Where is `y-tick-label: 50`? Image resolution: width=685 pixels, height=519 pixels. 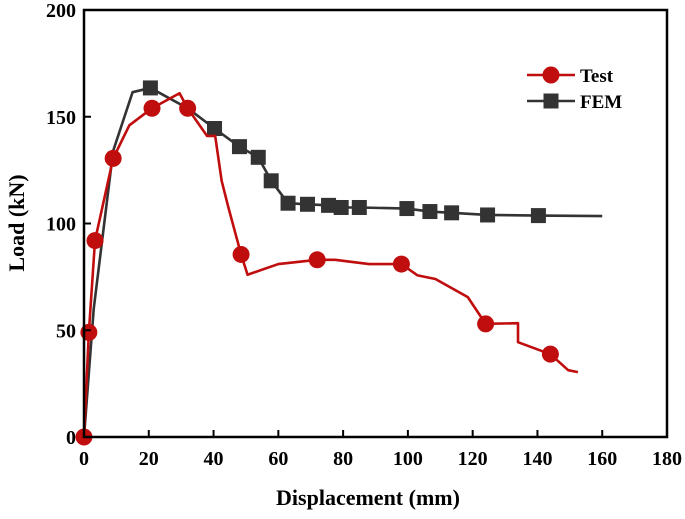 y-tick-label: 50 is located at coordinates (66, 331).